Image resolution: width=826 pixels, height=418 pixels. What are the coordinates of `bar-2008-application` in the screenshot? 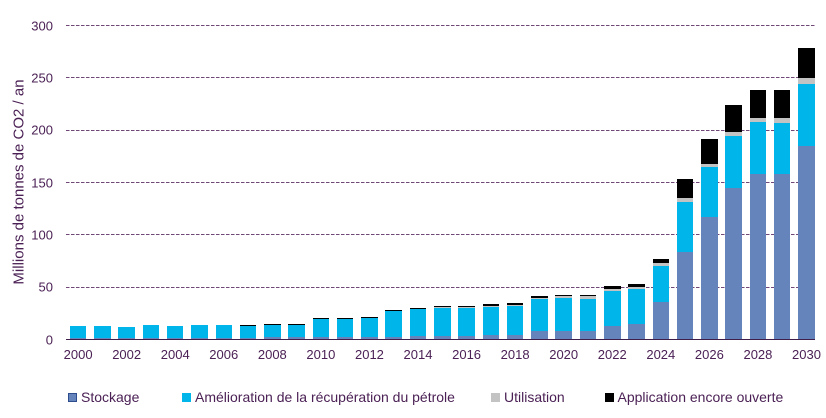 It's located at (272, 325).